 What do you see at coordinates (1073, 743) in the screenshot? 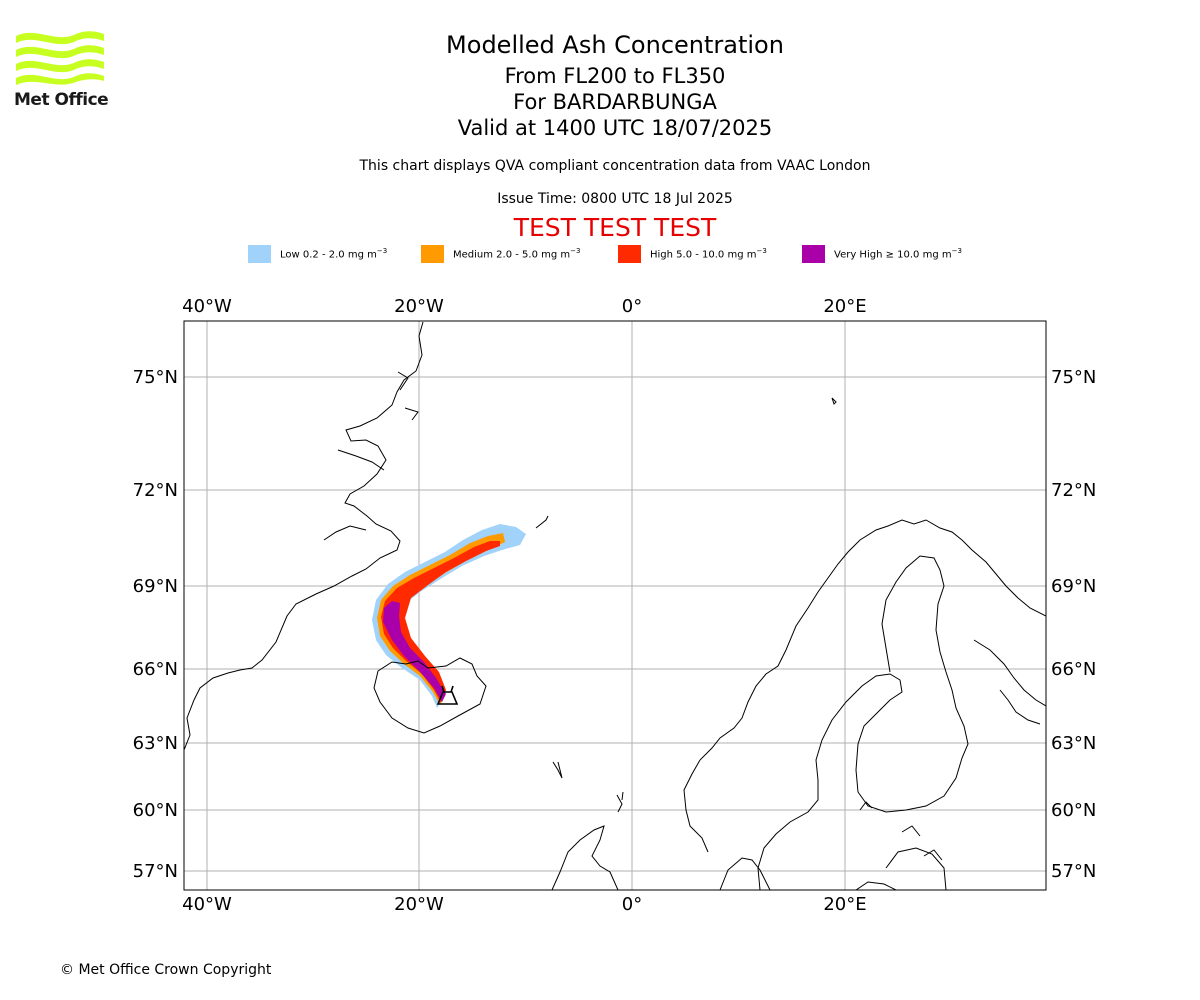
I see `lat-label-right-63n: 63°N` at bounding box center [1073, 743].